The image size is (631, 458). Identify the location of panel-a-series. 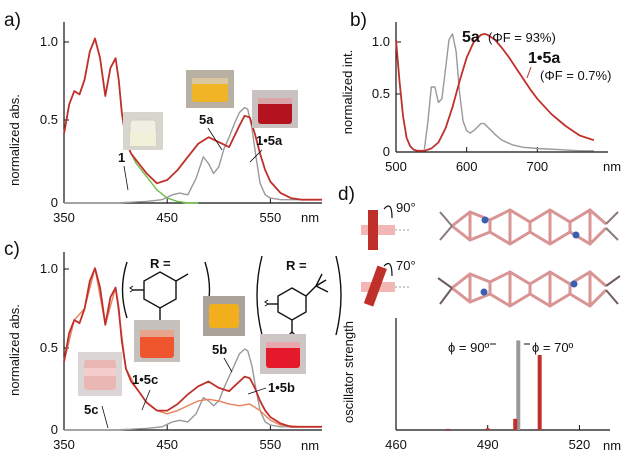
(192, 120).